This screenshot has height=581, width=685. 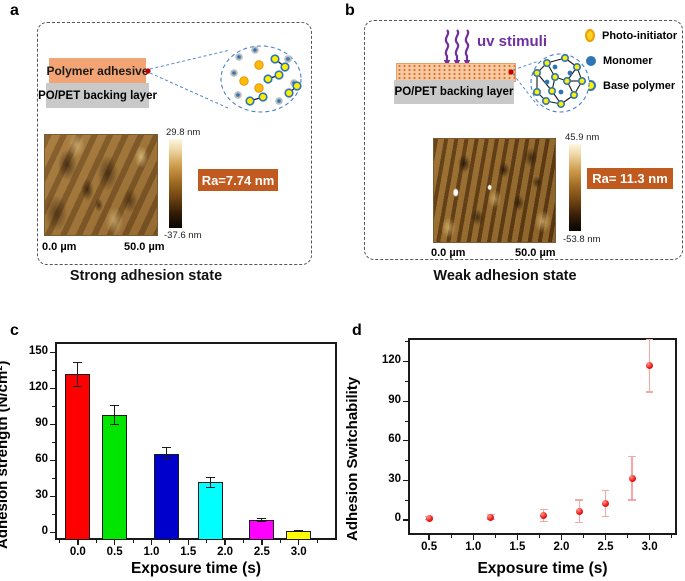 What do you see at coordinates (591, 60) in the screenshot?
I see `monomer-icon` at bounding box center [591, 60].